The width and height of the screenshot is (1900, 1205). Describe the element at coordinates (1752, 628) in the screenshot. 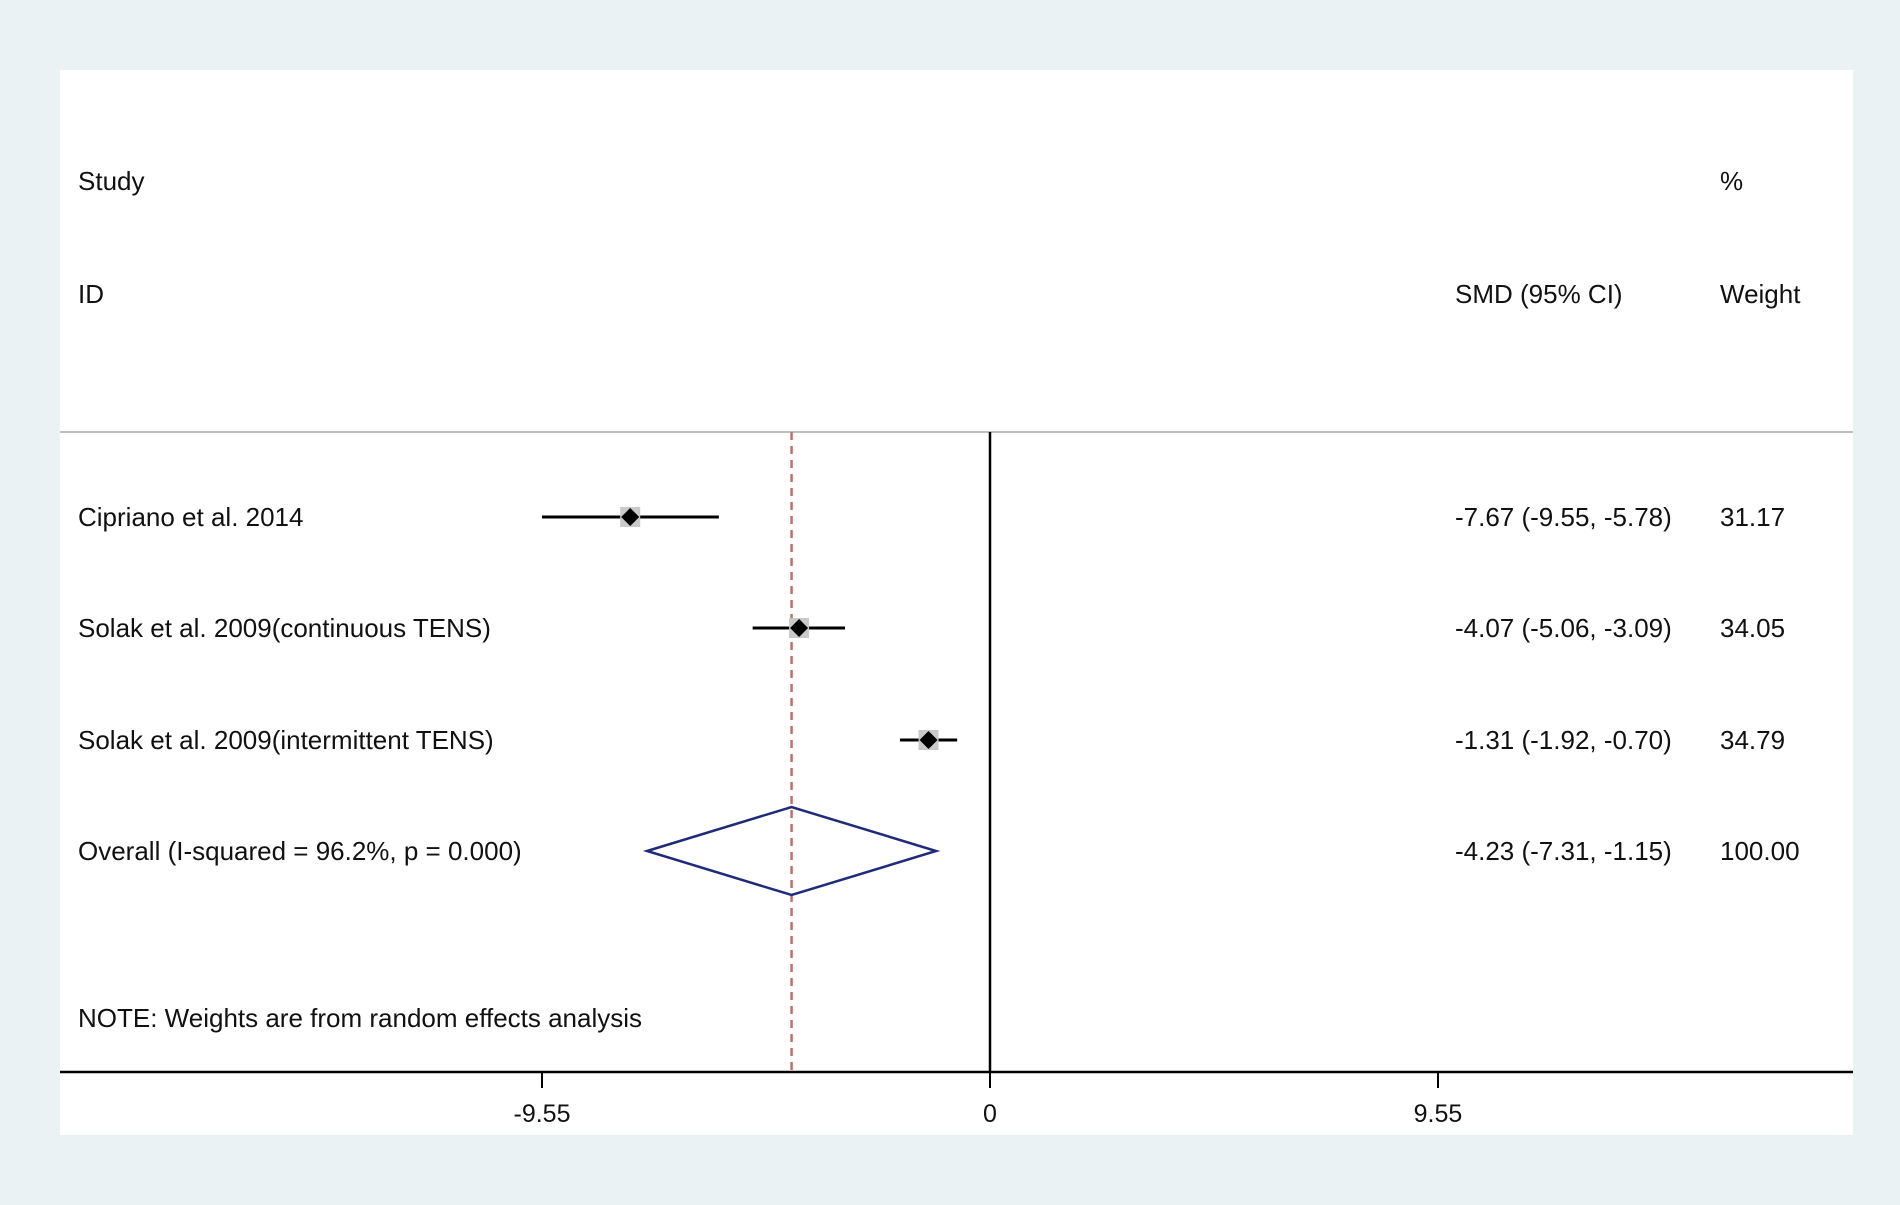

I see `study-weight: 34.05` at that location.